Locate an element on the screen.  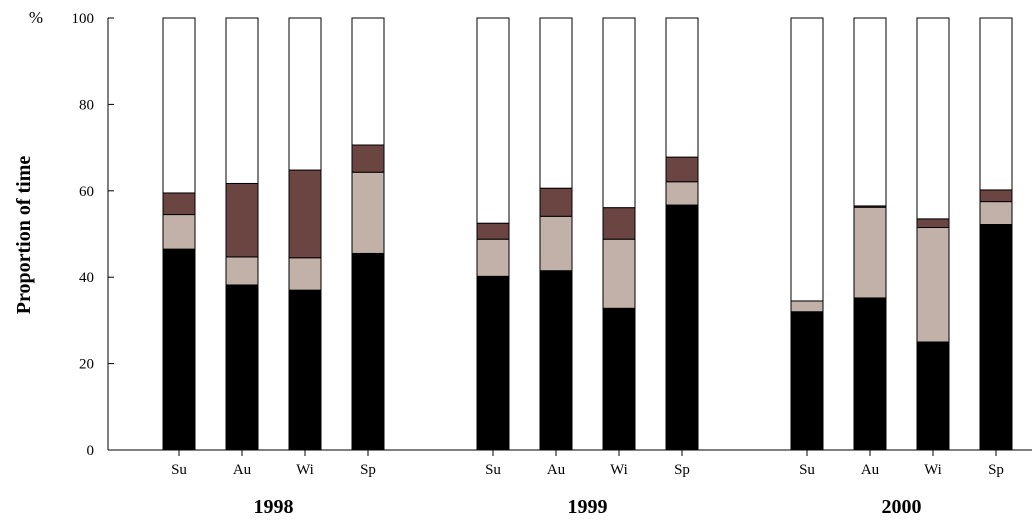
y-tick-label: 60 is located at coordinates (86, 192).